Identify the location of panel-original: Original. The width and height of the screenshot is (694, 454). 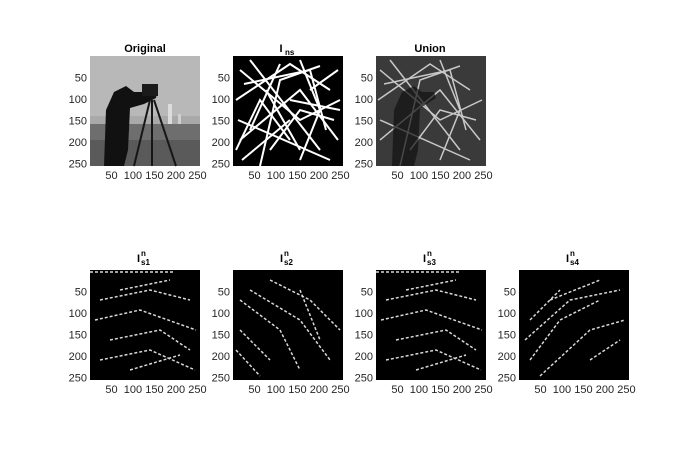
(145, 105).